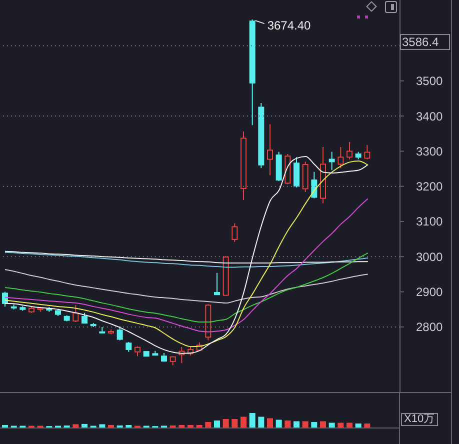 The width and height of the screenshot is (459, 444). I want to click on y-tick-label: 3200, so click(430, 187).